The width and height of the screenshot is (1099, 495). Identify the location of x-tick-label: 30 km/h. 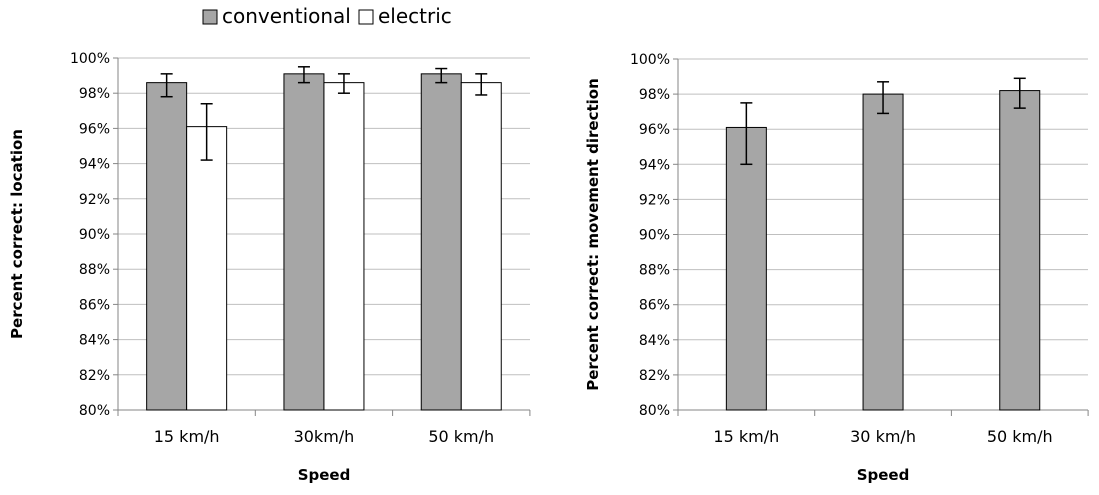
(883, 436).